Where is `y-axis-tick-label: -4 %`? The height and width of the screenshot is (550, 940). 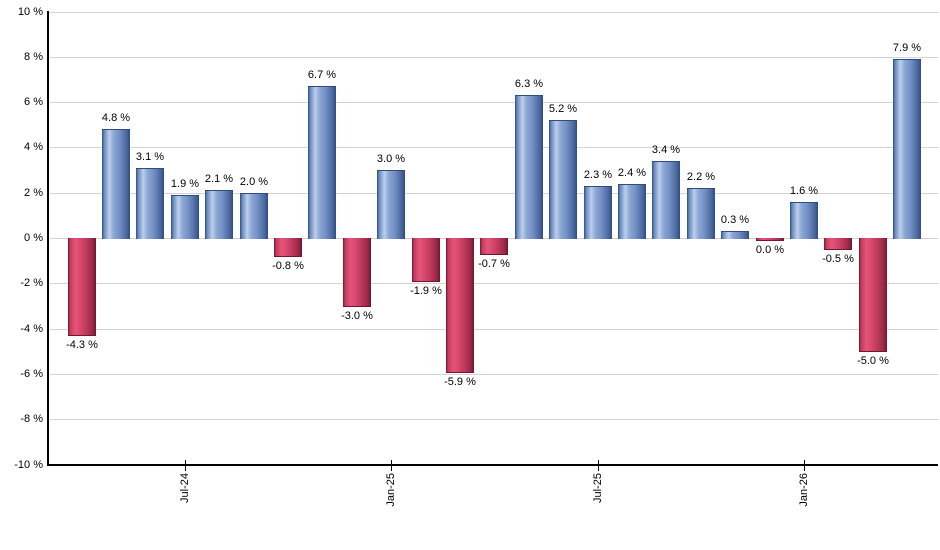
y-axis-tick-label: -4 % is located at coordinates (31, 329).